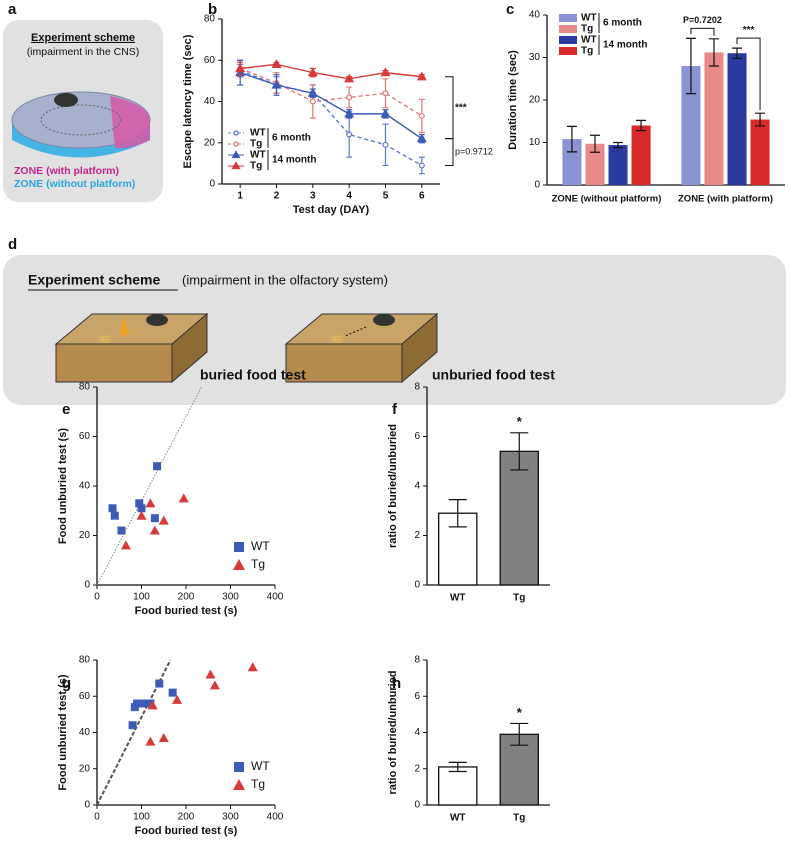 Image resolution: width=790 pixels, height=844 pixels. What do you see at coordinates (66, 100) in the screenshot?
I see `mouse-icon` at bounding box center [66, 100].